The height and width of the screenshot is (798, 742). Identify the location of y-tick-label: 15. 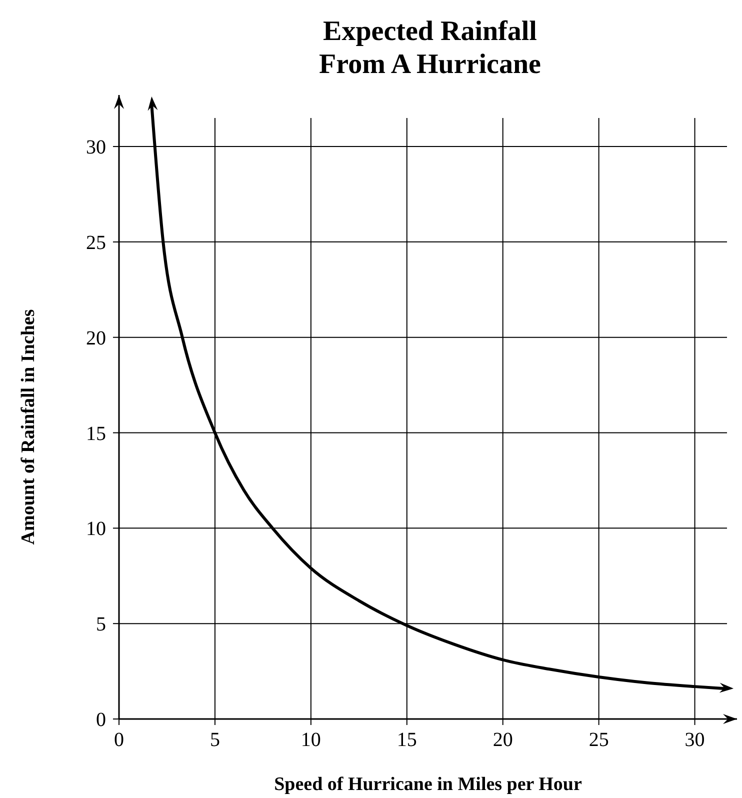
(96, 433).